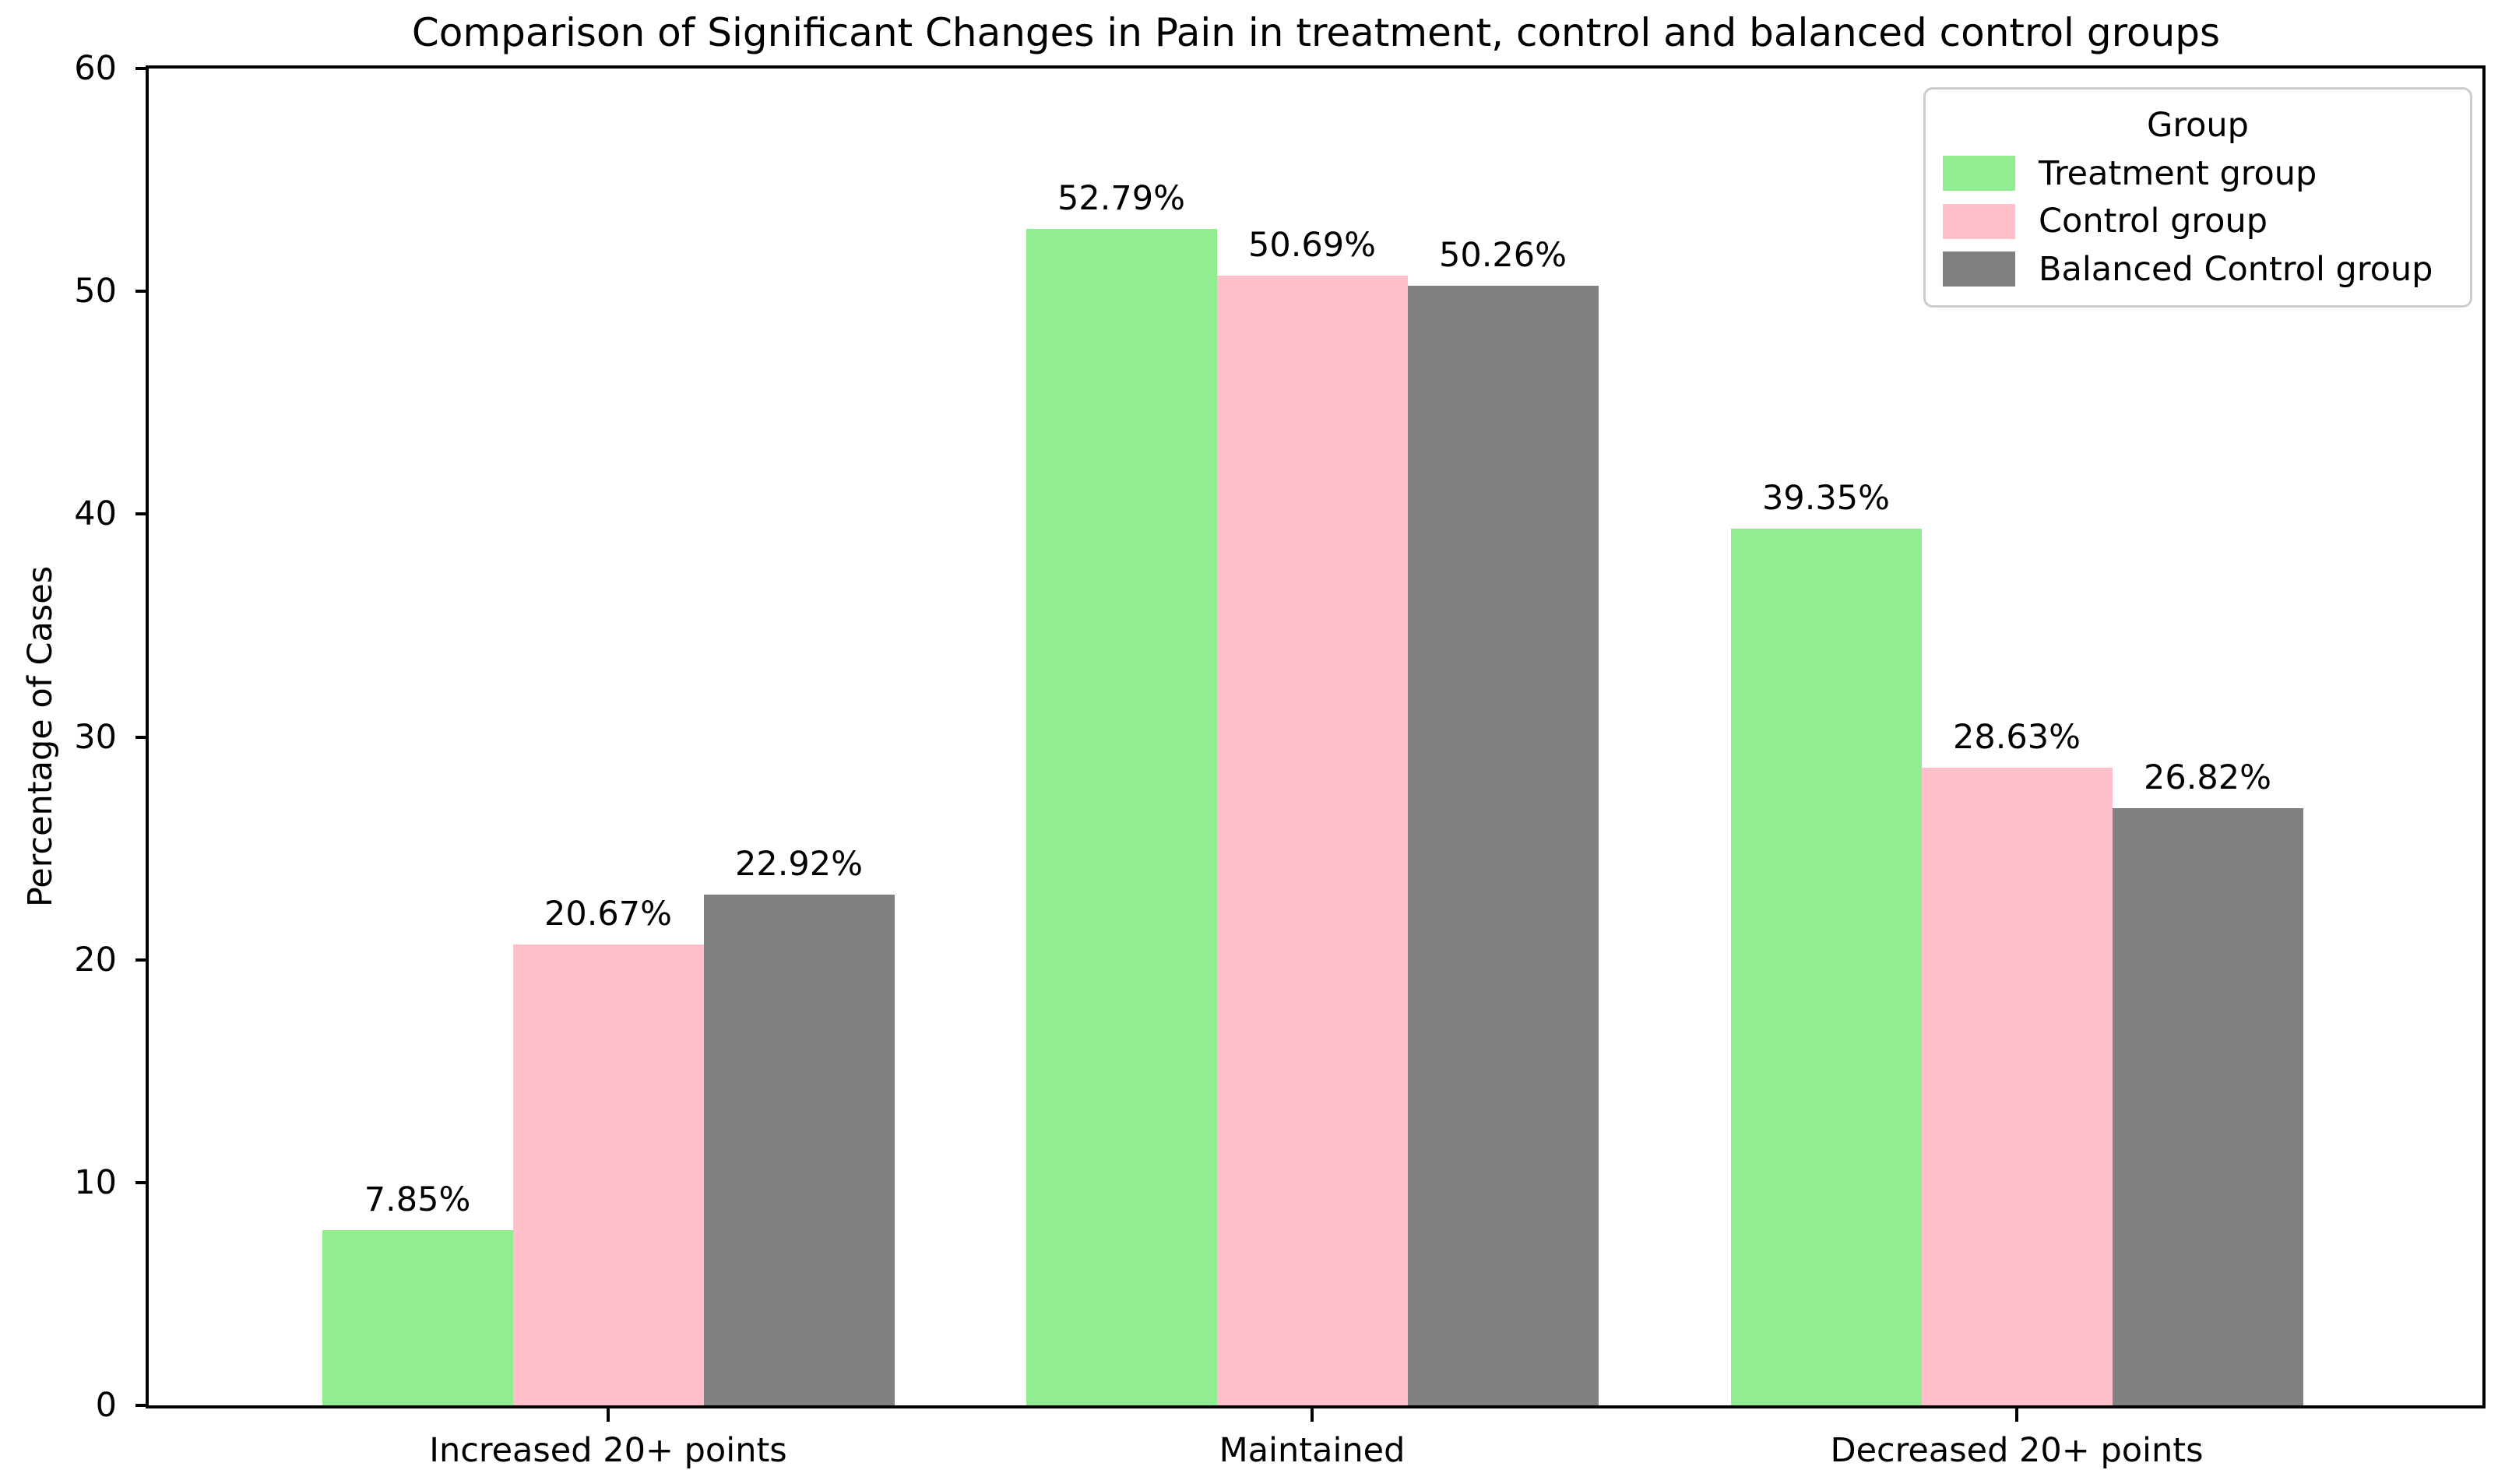 This screenshot has height=1484, width=2505. What do you see at coordinates (2236, 269) in the screenshot?
I see `legend-label-balanced-control-group: Balanced Control group` at bounding box center [2236, 269].